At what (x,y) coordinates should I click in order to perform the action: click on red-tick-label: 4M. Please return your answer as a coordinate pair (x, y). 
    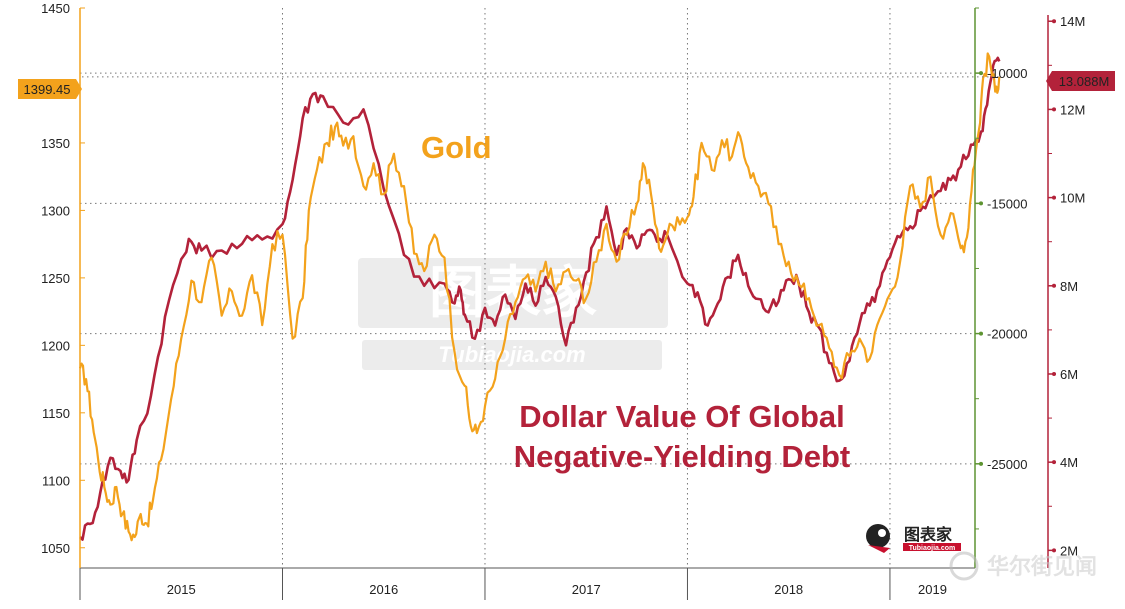
    Looking at the image, I should click on (1069, 462).